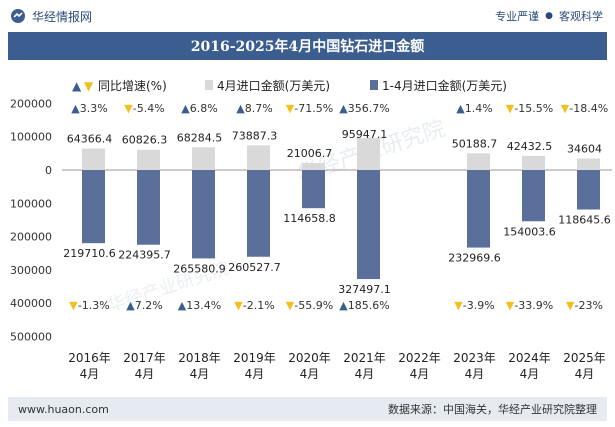 The width and height of the screenshot is (615, 427). I want to click on growth-month-up: ▲356.7%, so click(364, 108).